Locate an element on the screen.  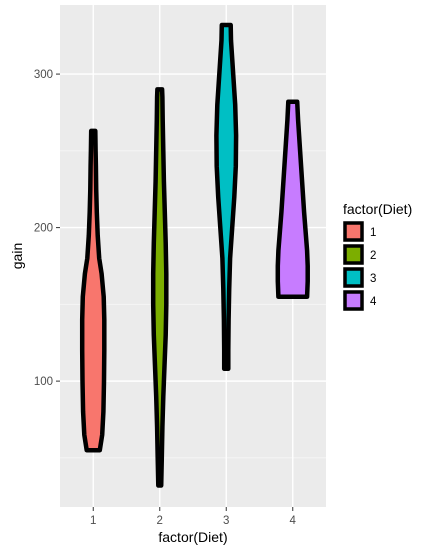
legend-label-4: 4 is located at coordinates (373, 302).